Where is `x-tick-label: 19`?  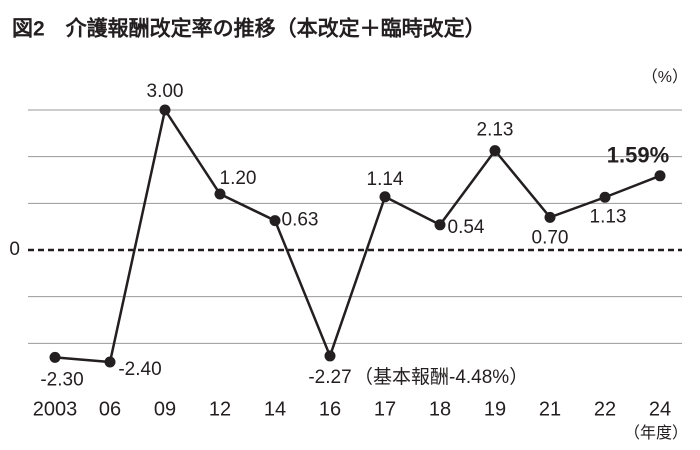 x-tick-label: 19 is located at coordinates (495, 409).